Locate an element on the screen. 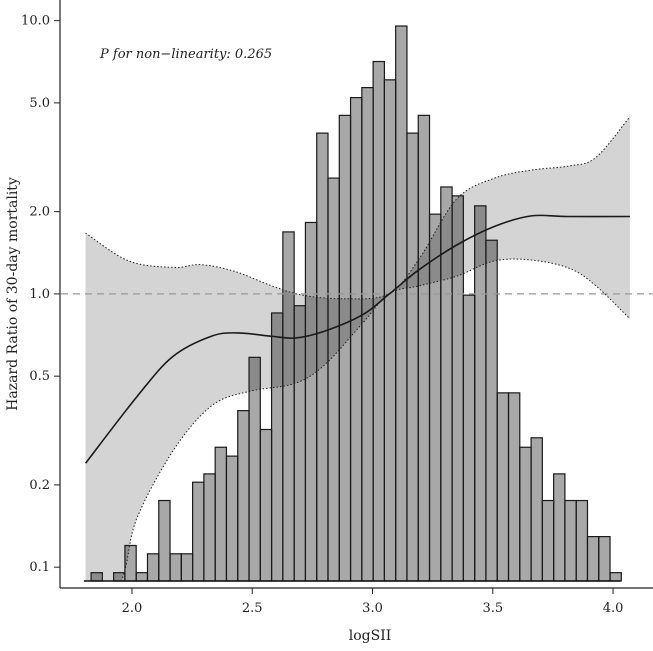  y-axis-label: Hazard Ratio of 30-day mortality is located at coordinates (13, 294).